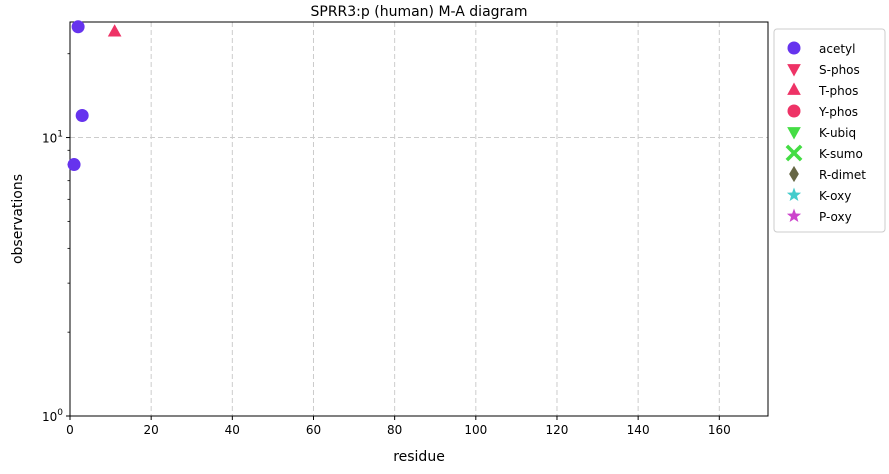 This screenshot has width=889, height=474. Describe the element at coordinates (638, 430) in the screenshot. I see `x-tick-label: 140` at that location.